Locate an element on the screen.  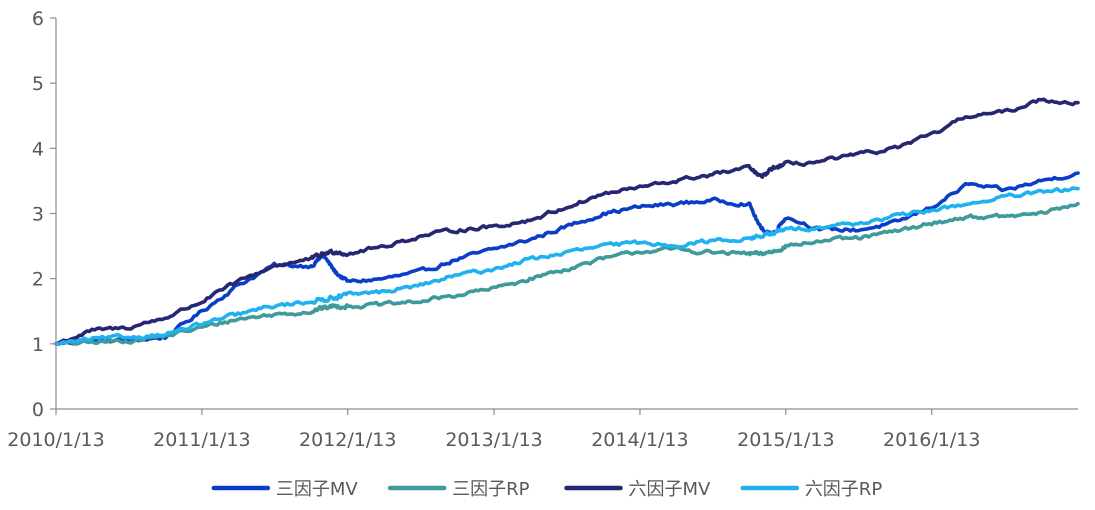
legend-label-2: 三因子RP is located at coordinates (491, 489).